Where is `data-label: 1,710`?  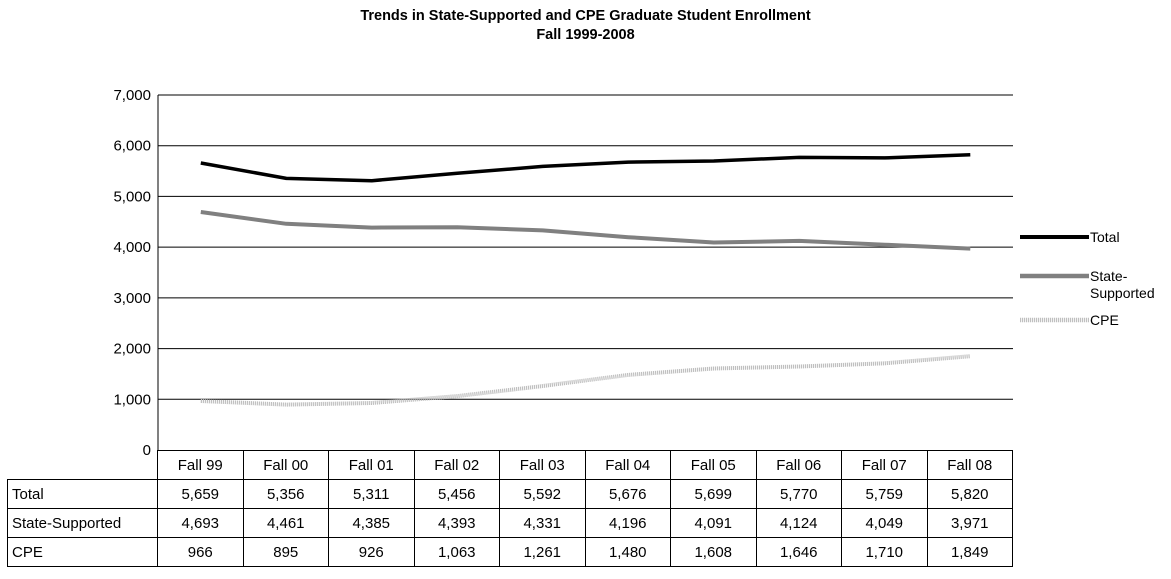
data-label: 1,710 is located at coordinates (884, 552).